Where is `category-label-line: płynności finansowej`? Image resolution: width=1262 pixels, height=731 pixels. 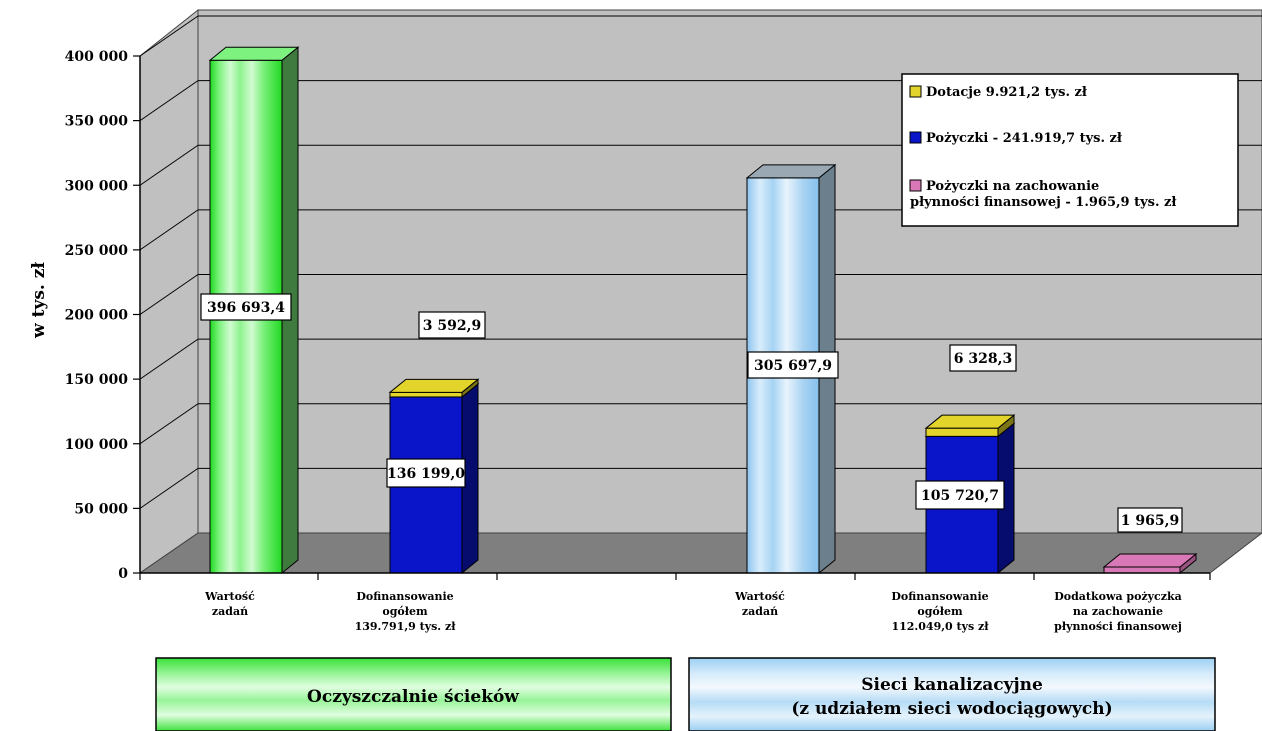
category-label-line: płynności finansowej is located at coordinates (1118, 626).